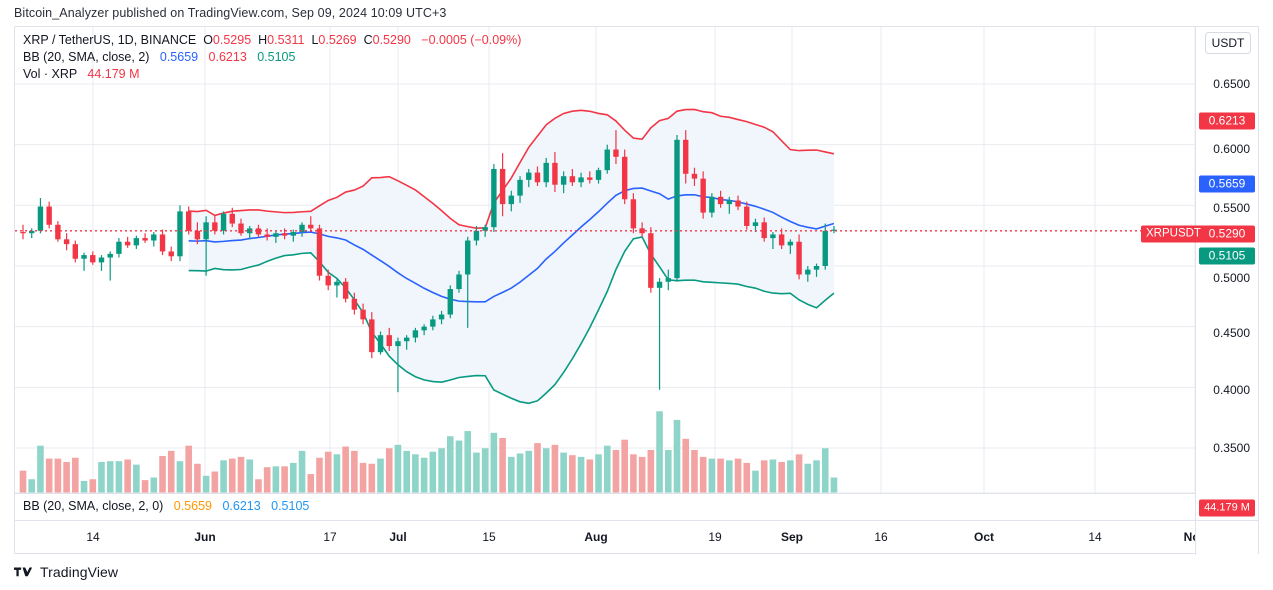  I want to click on time-tick-label: 19, so click(715, 537).